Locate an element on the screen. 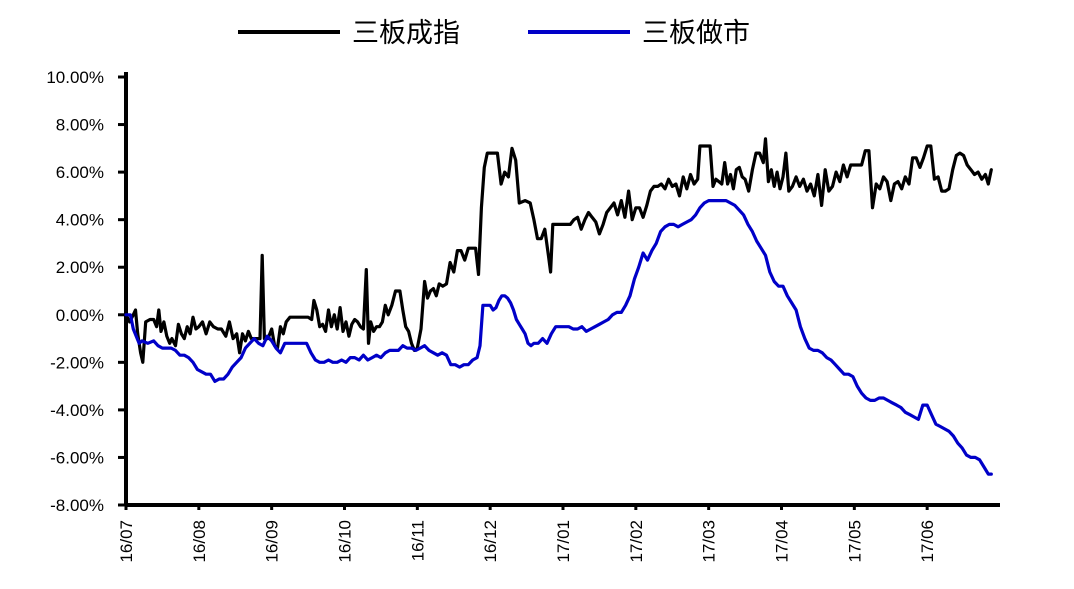  x-tick-label: 16/07 is located at coordinates (126, 541).